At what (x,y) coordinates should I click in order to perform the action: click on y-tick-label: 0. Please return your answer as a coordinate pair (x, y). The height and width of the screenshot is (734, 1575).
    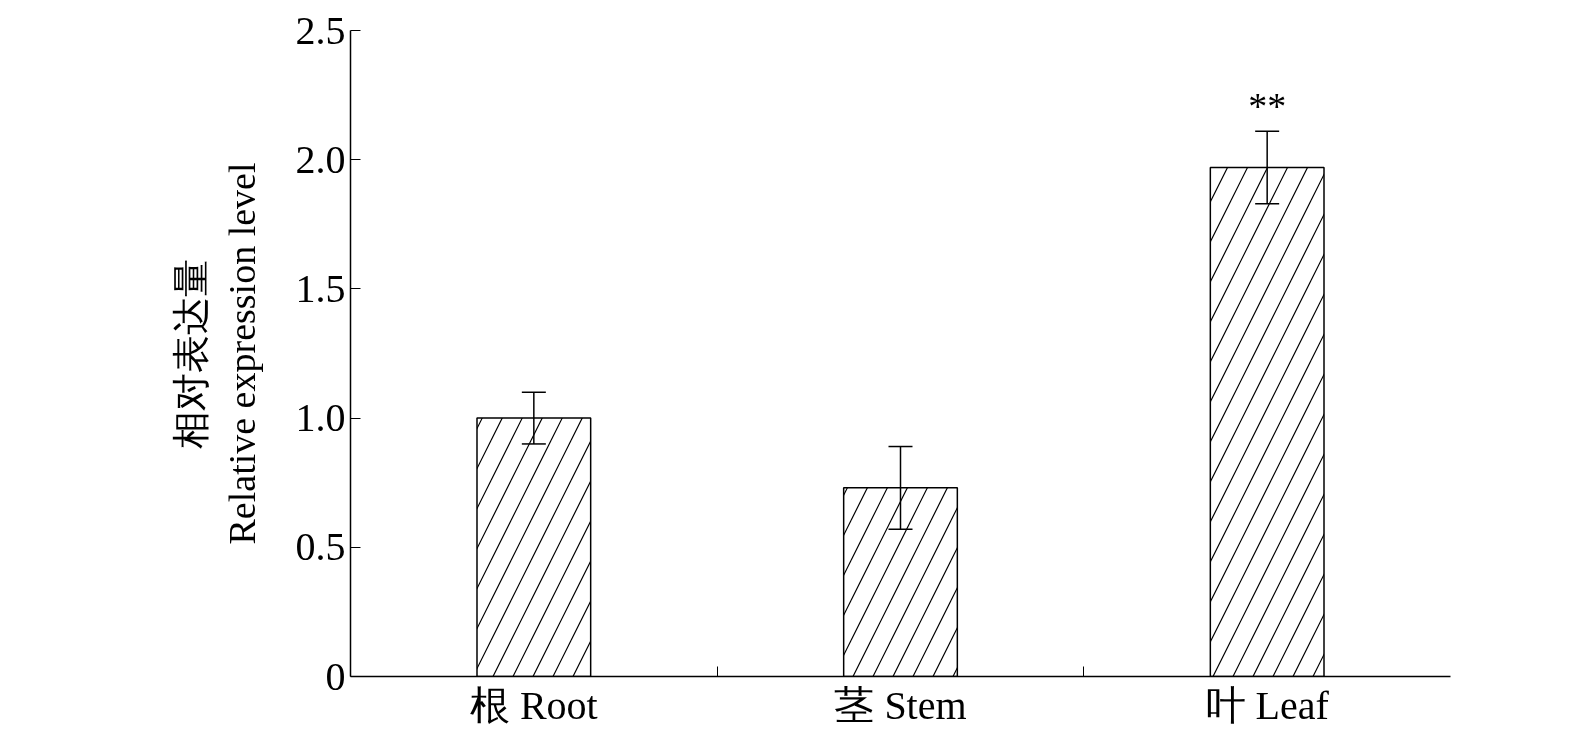
    Looking at the image, I should click on (335, 676).